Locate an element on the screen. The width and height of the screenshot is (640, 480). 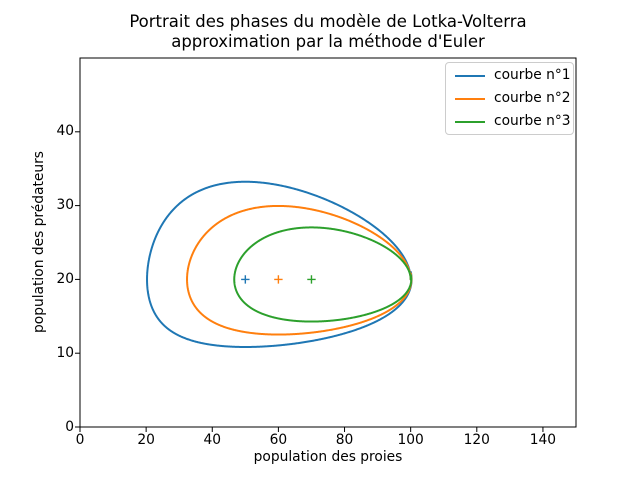
x-tick-label-40: 40 is located at coordinates (212, 440).